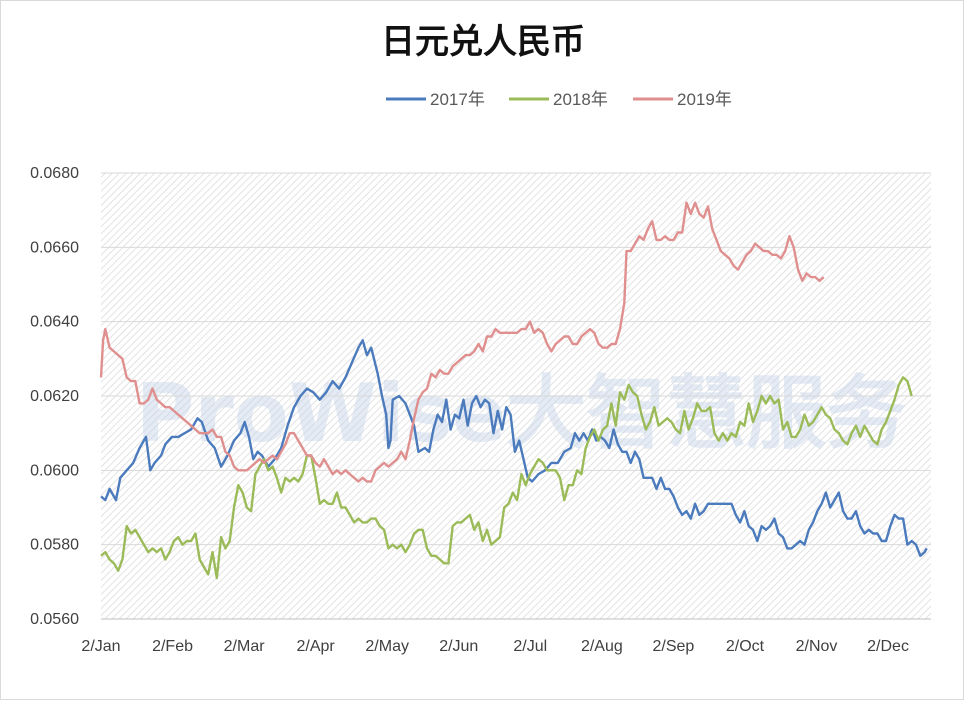 The height and width of the screenshot is (701, 964). Describe the element at coordinates (602, 646) in the screenshot. I see `x-tick-label: 2/Aug` at that location.